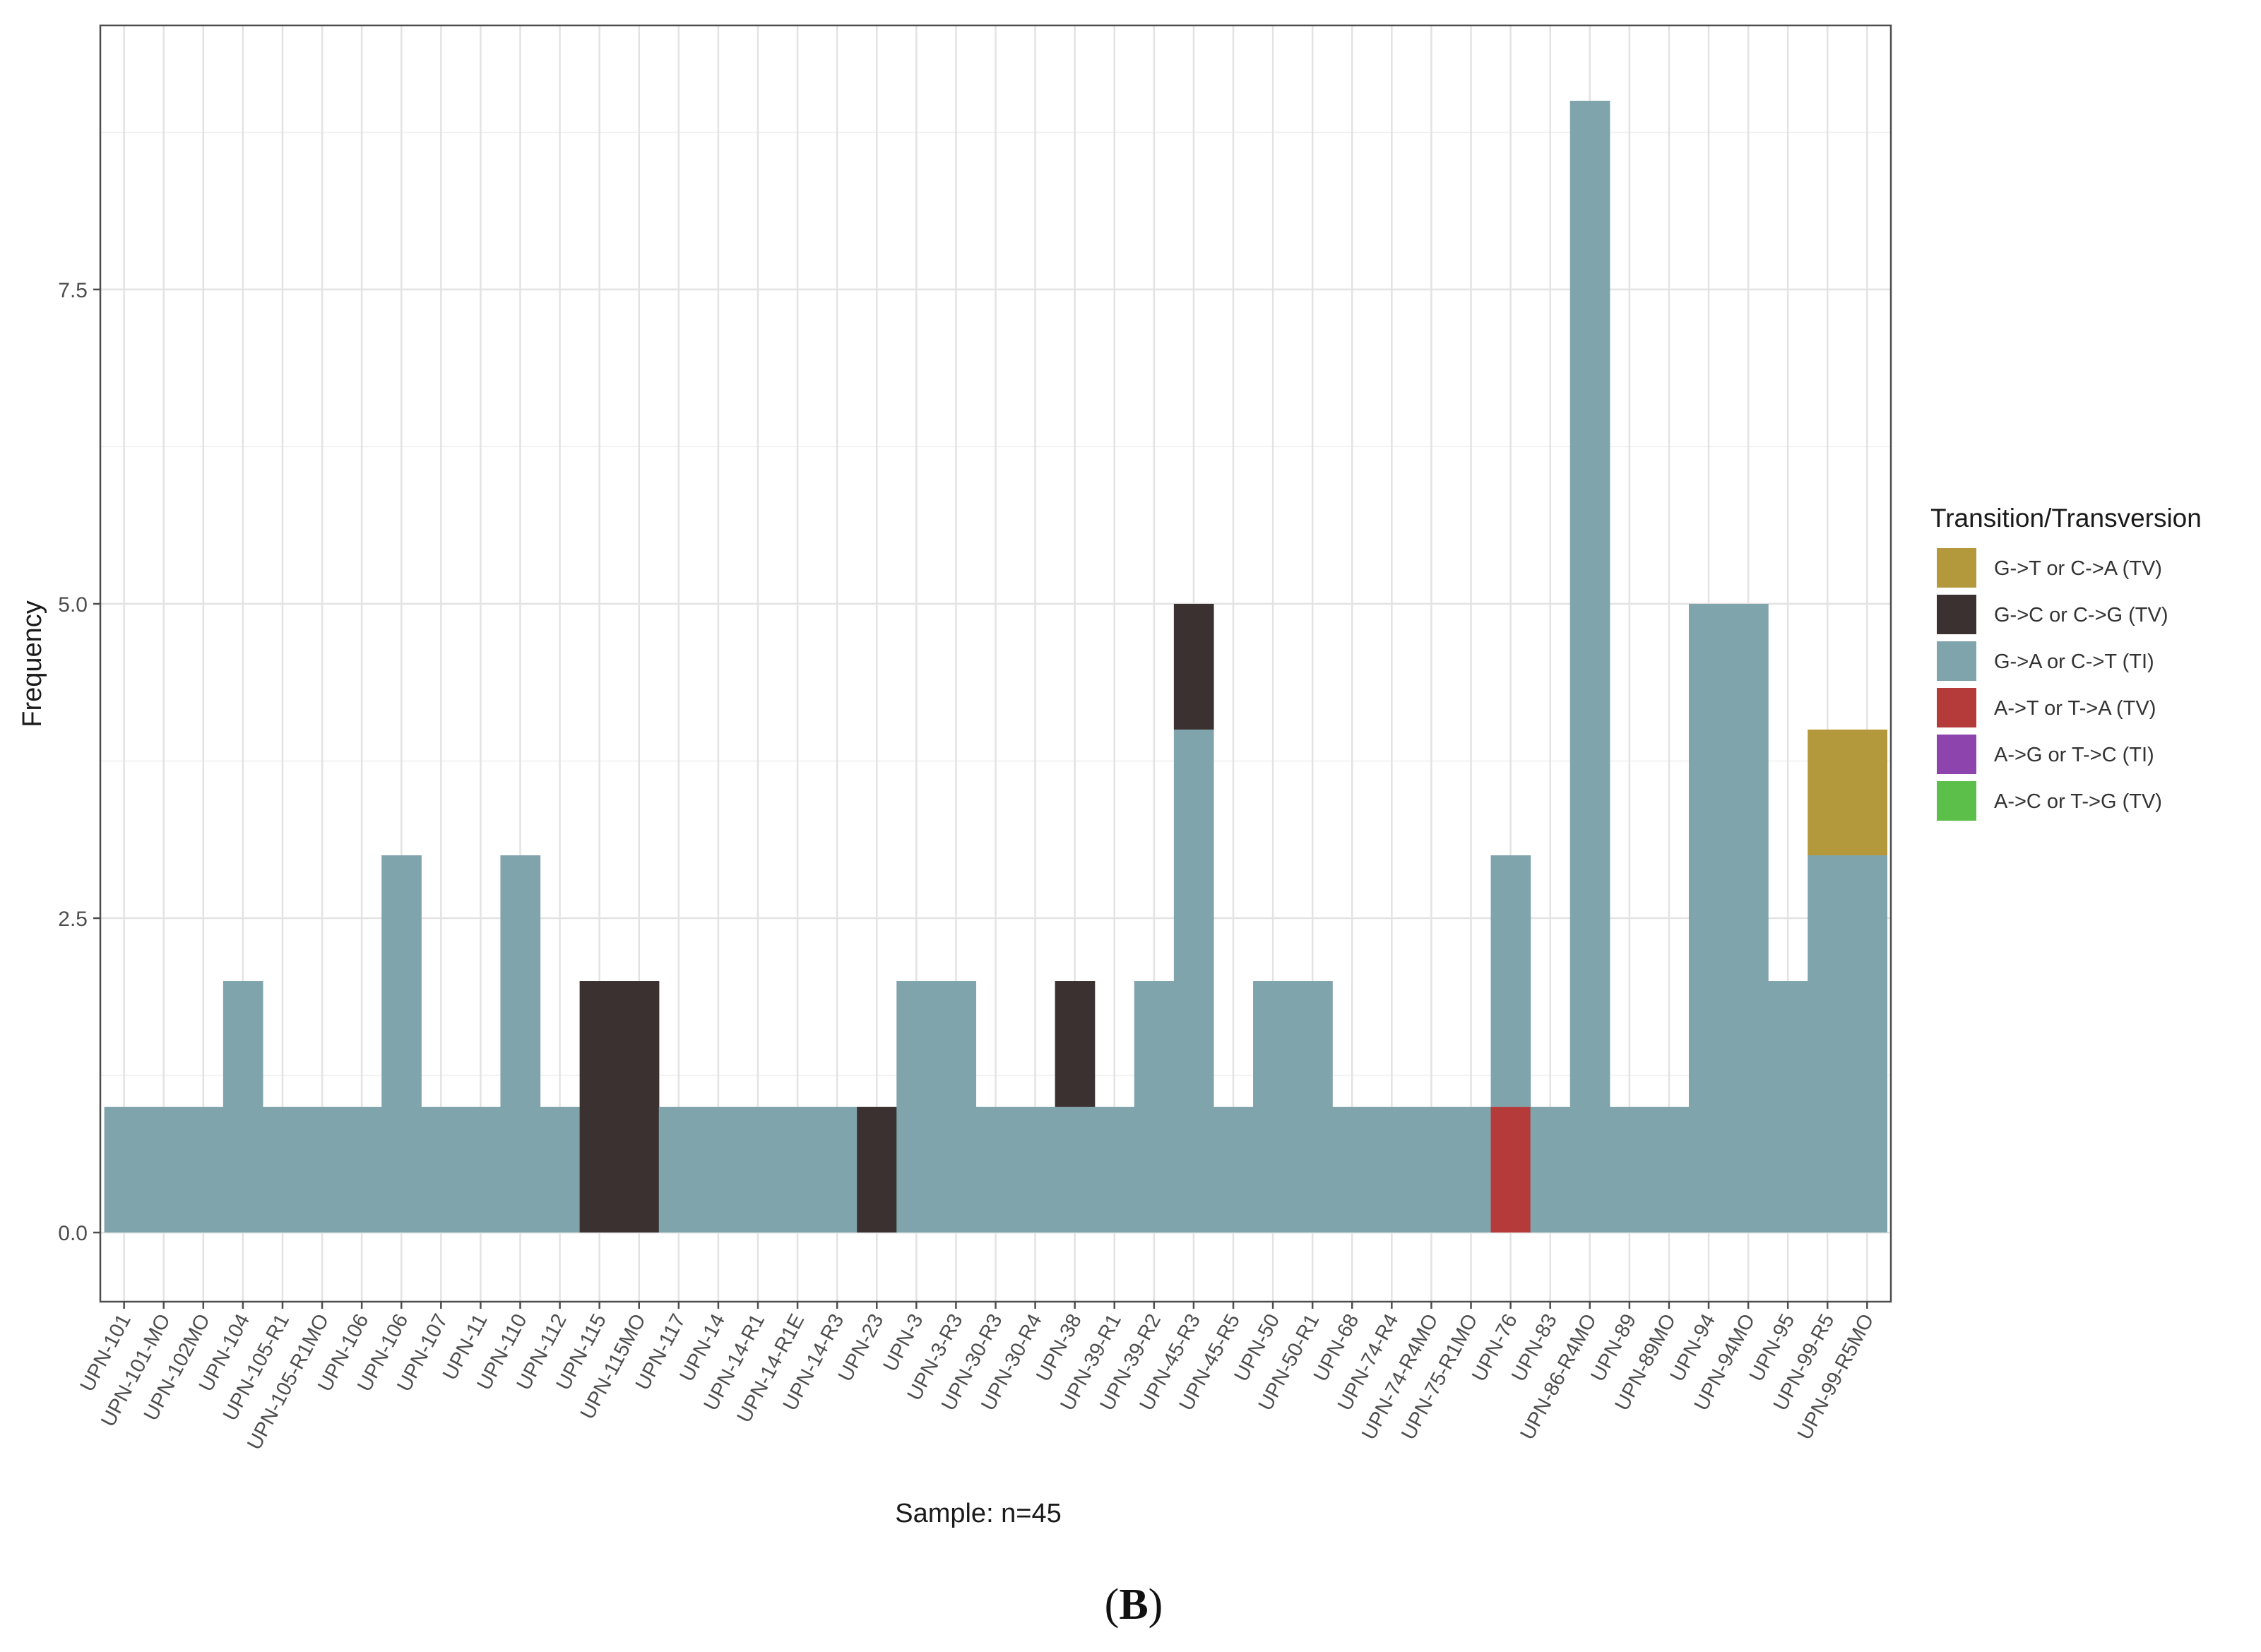 The height and width of the screenshot is (1652, 2261). I want to click on y-tick-label: 7.5, so click(73, 290).